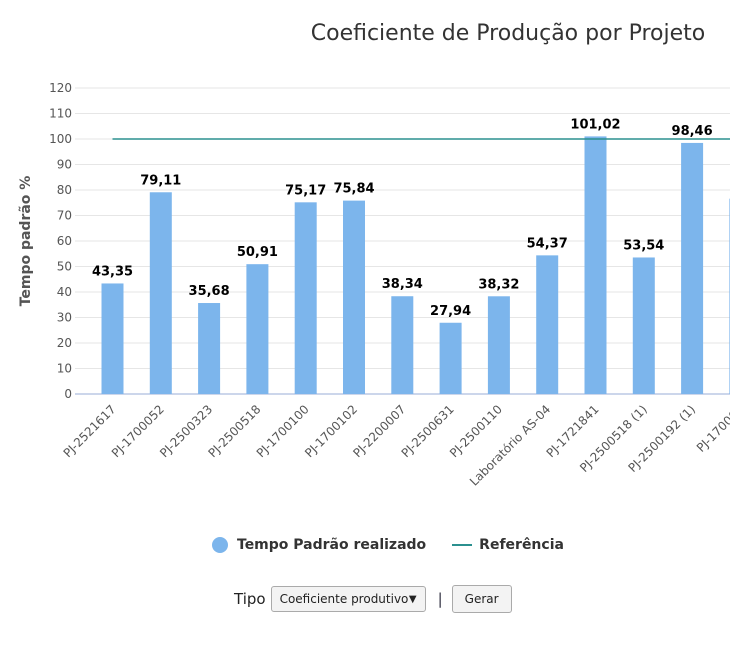 This screenshot has height=645, width=730. I want to click on data-label: 98,46, so click(692, 131).